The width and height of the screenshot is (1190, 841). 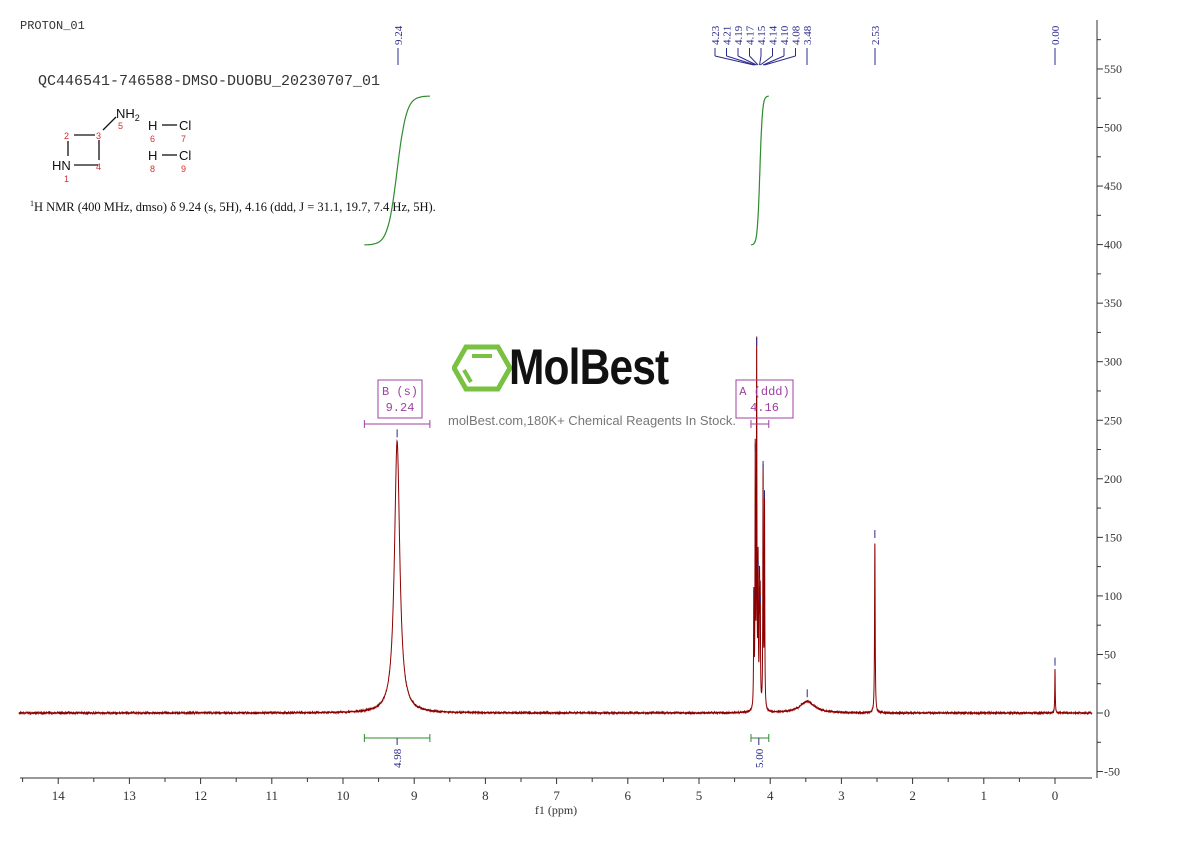 I want to click on chemical-structure: NH2 HN H Cl H Cl 1 2 3 4 5 6 7 8 9, so click(x=121, y=145).